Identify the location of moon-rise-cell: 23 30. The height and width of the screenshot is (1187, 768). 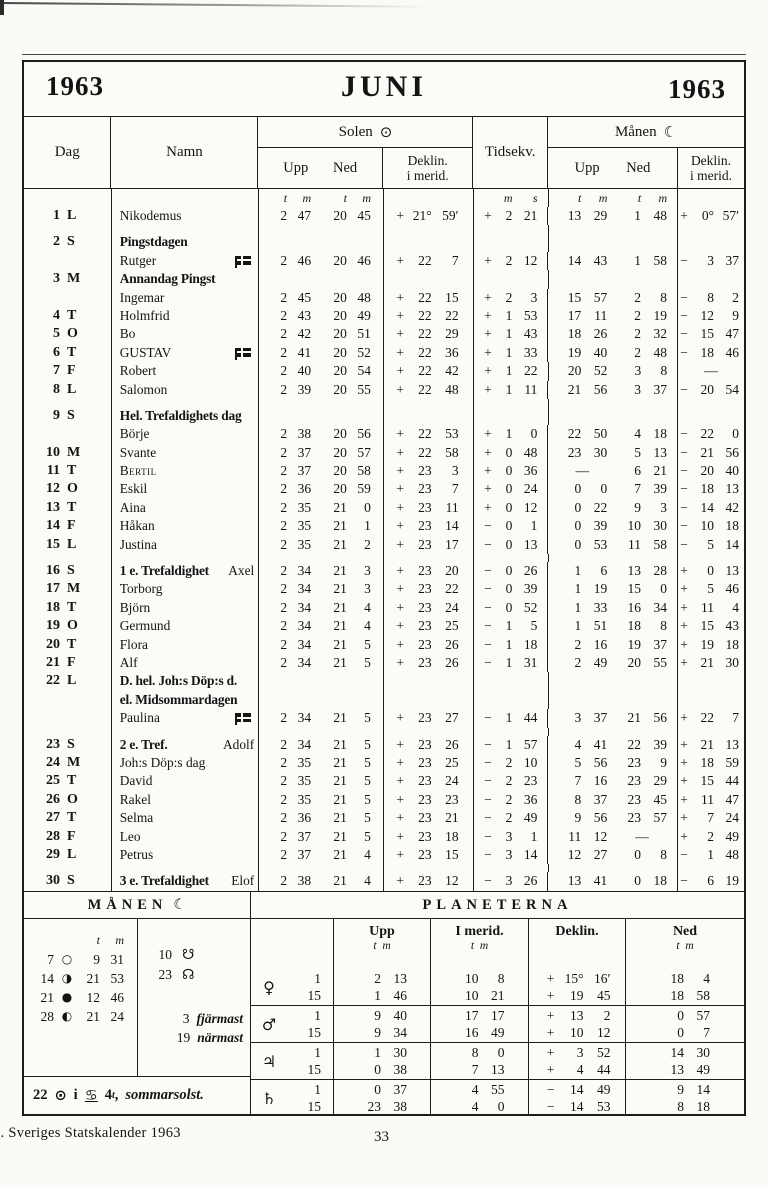
(580, 453).